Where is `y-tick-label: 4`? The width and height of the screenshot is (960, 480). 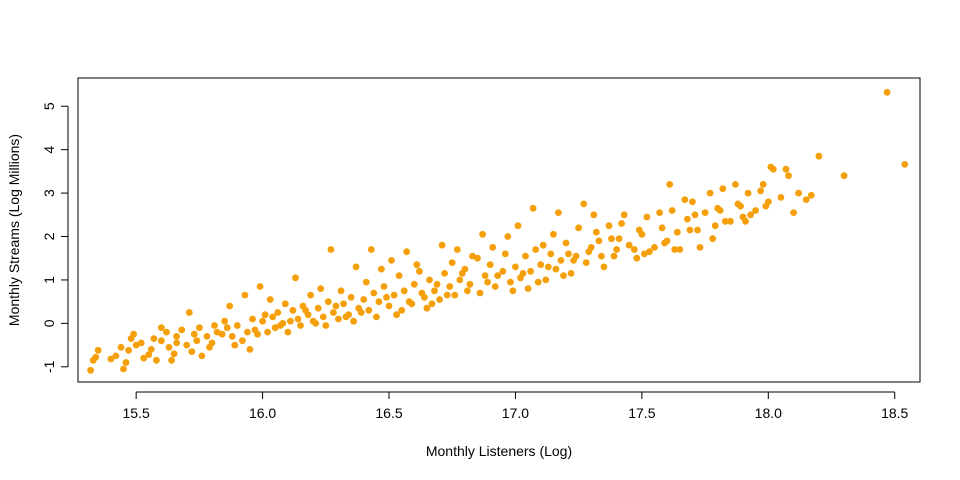
y-tick-label: 4 is located at coordinates (49, 150).